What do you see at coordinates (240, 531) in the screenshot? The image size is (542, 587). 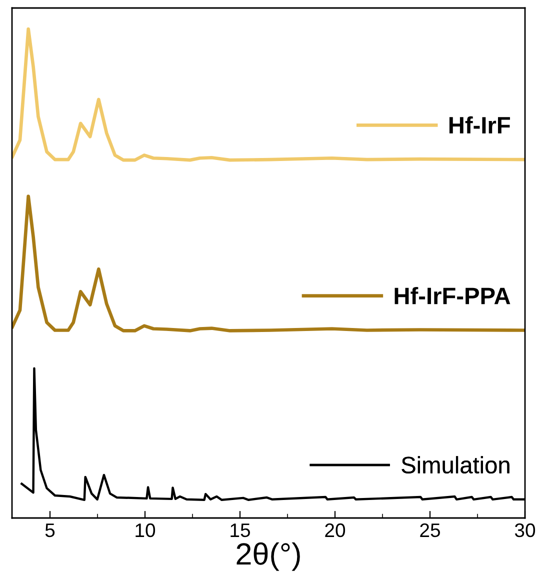 I see `x-tick-label: 15` at bounding box center [240, 531].